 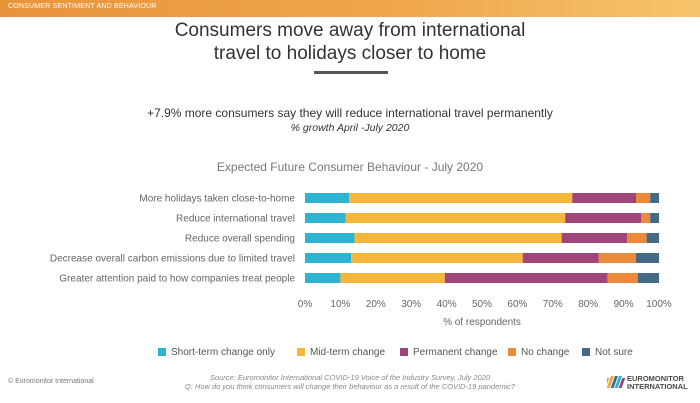 I want to click on logo-text: EUROMONITOR INTERNATIONAL, so click(x=657, y=383).